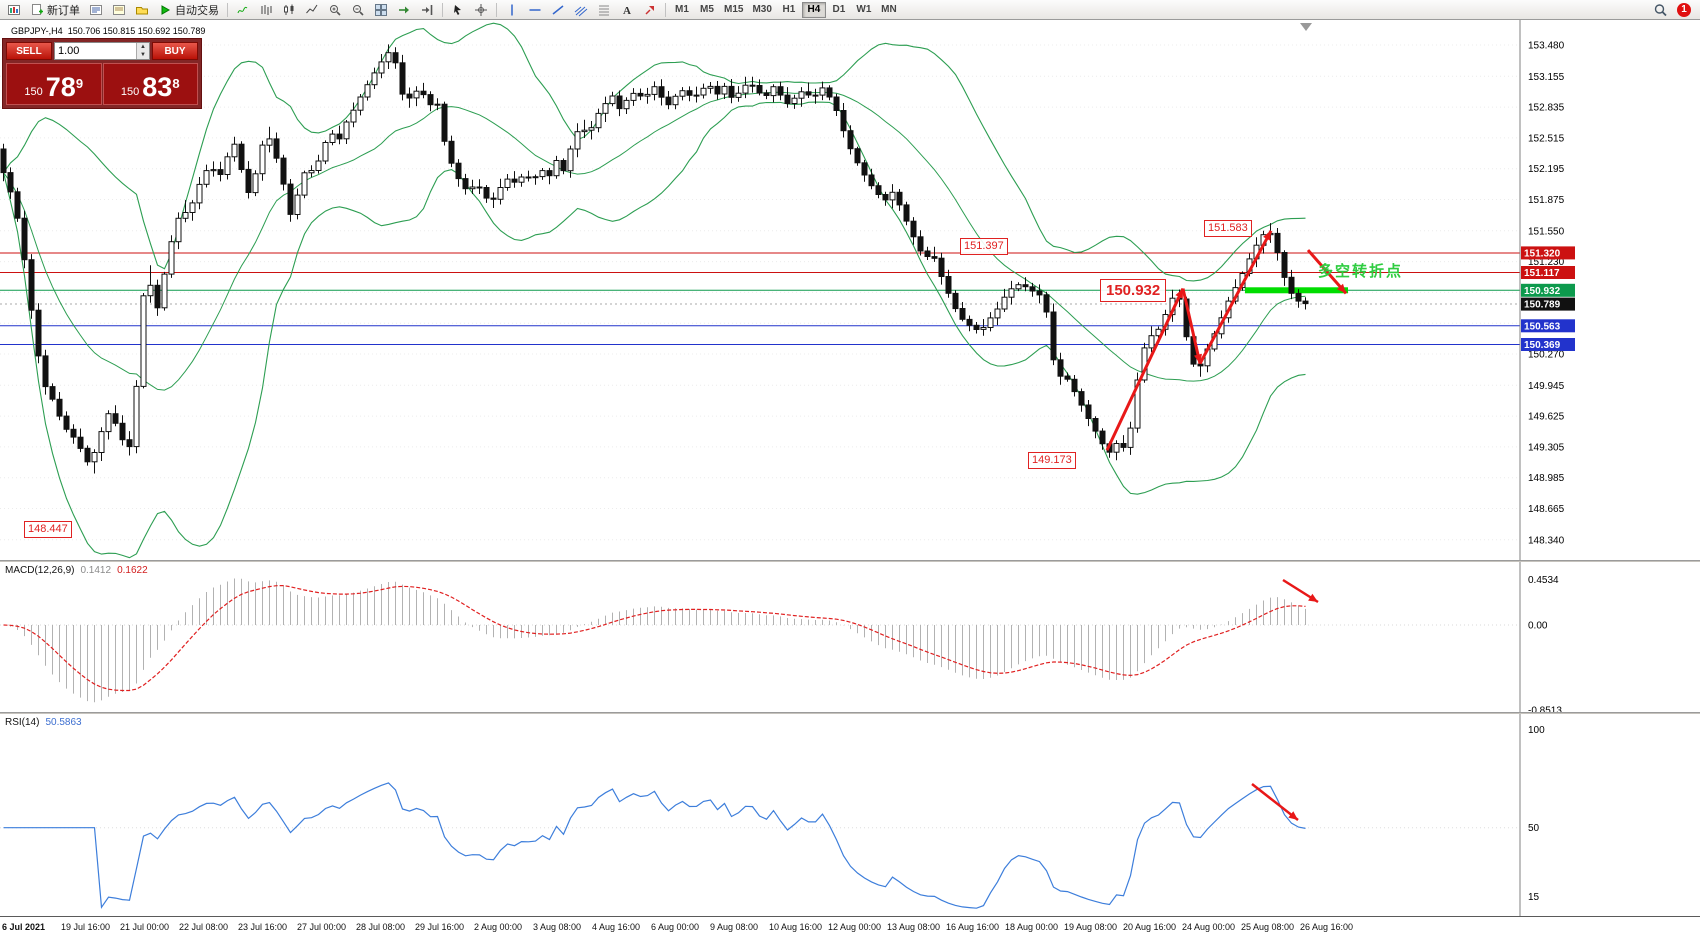 Image resolution: width=1700 pixels, height=940 pixels. Describe the element at coordinates (1546, 509) in the screenshot. I see `svg-text: 148.665` at that location.